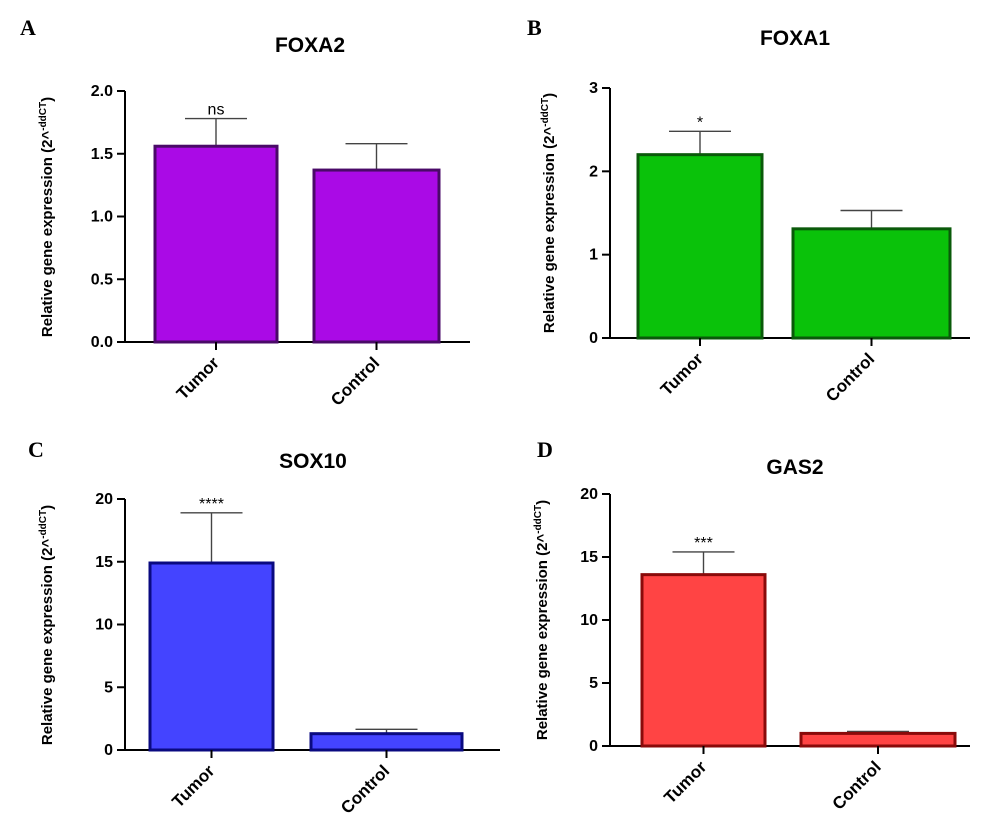 This screenshot has width=1000, height=838. Describe the element at coordinates (700, 122) in the screenshot. I see `significance-label-tumor: *` at that location.